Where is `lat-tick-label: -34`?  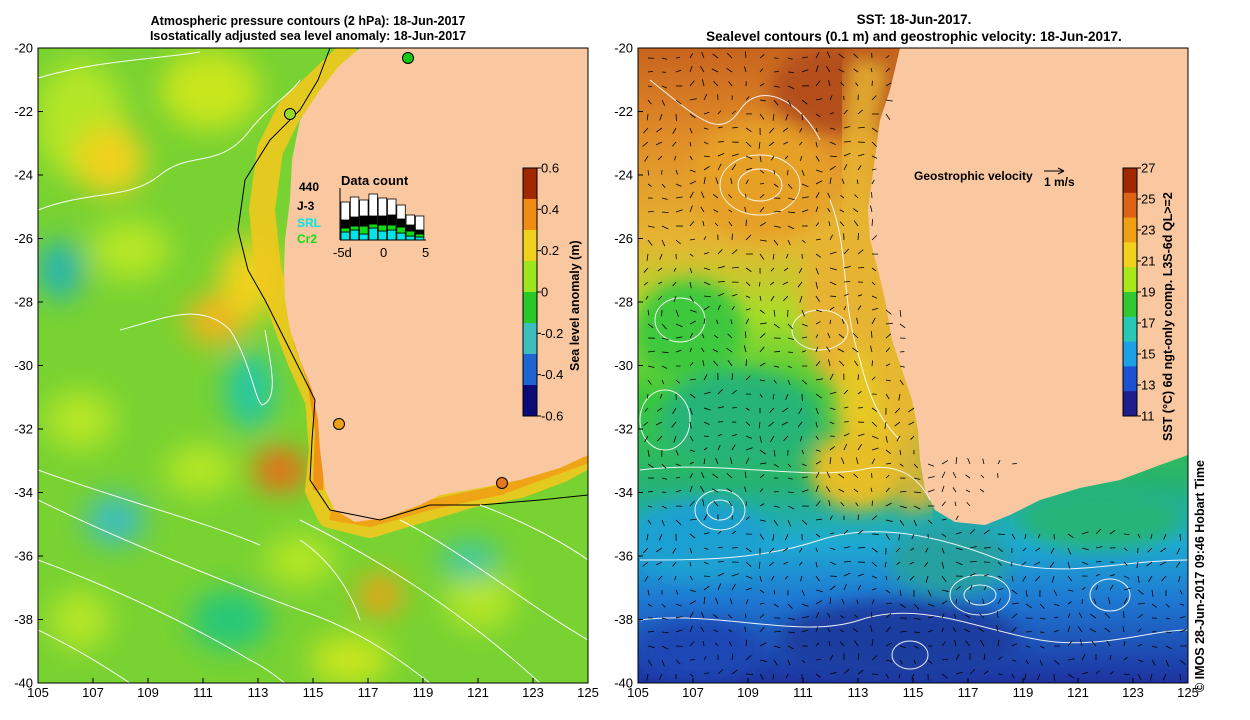 lat-tick-label: -34 is located at coordinates (623, 492).